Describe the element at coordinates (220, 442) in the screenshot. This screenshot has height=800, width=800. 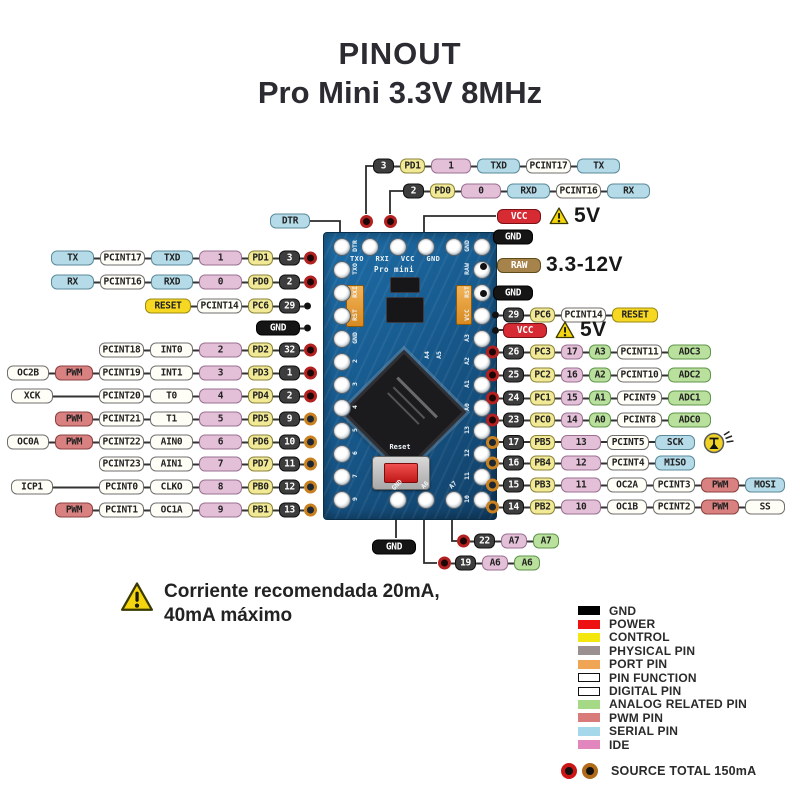
I see `pin-box-6: 6` at that location.